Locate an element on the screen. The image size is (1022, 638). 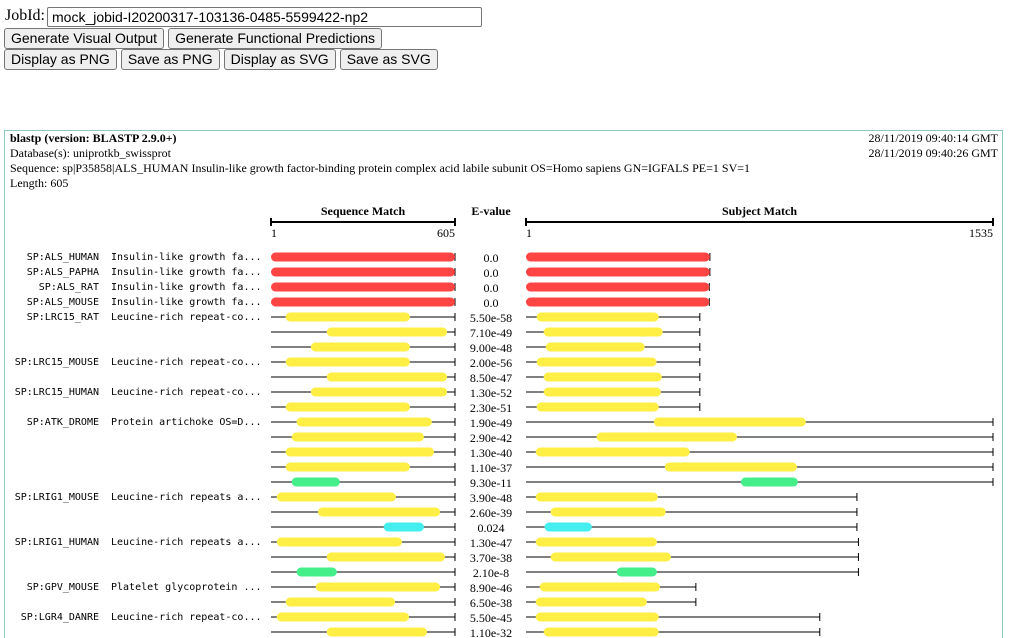
evalue: 0.0 is located at coordinates (491, 273).